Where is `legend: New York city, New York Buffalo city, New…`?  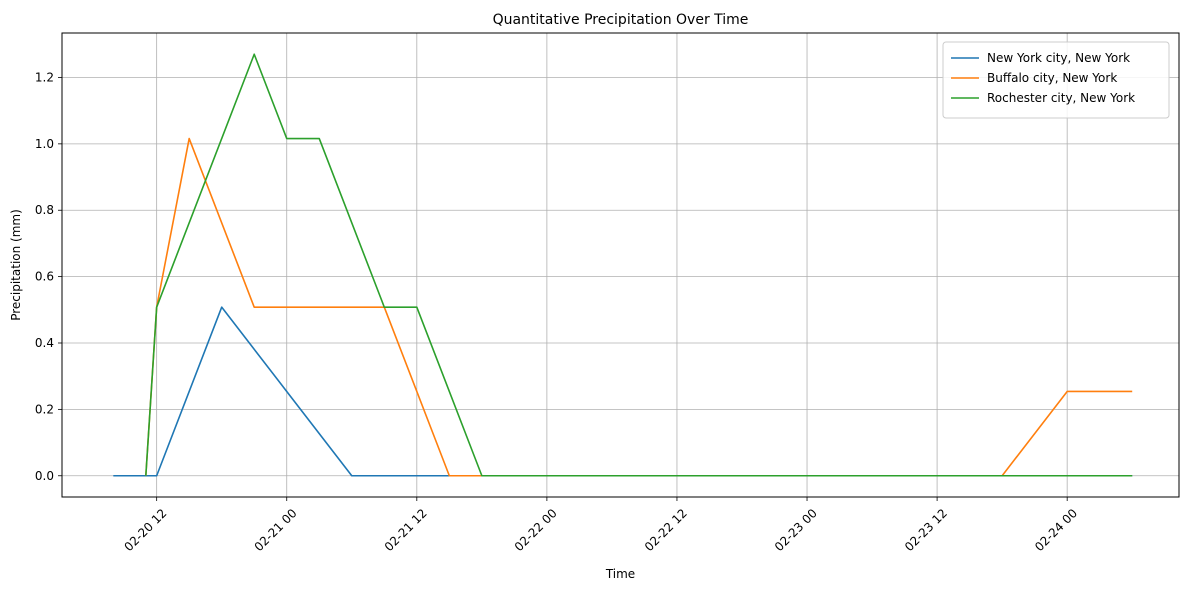
legend: New York city, New York Buffalo city, New… is located at coordinates (1056, 80).